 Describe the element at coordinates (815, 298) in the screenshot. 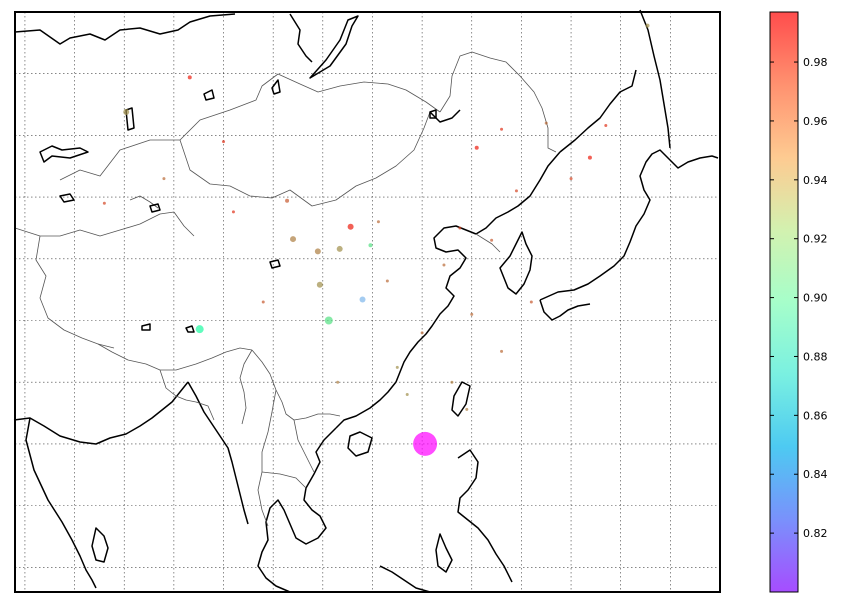

I see `colorbar-tick-label: 0.90` at that location.